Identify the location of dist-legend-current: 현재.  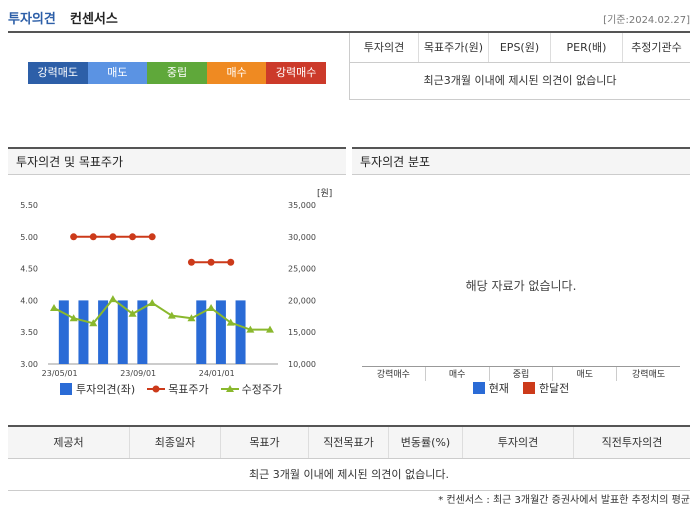
(490, 388).